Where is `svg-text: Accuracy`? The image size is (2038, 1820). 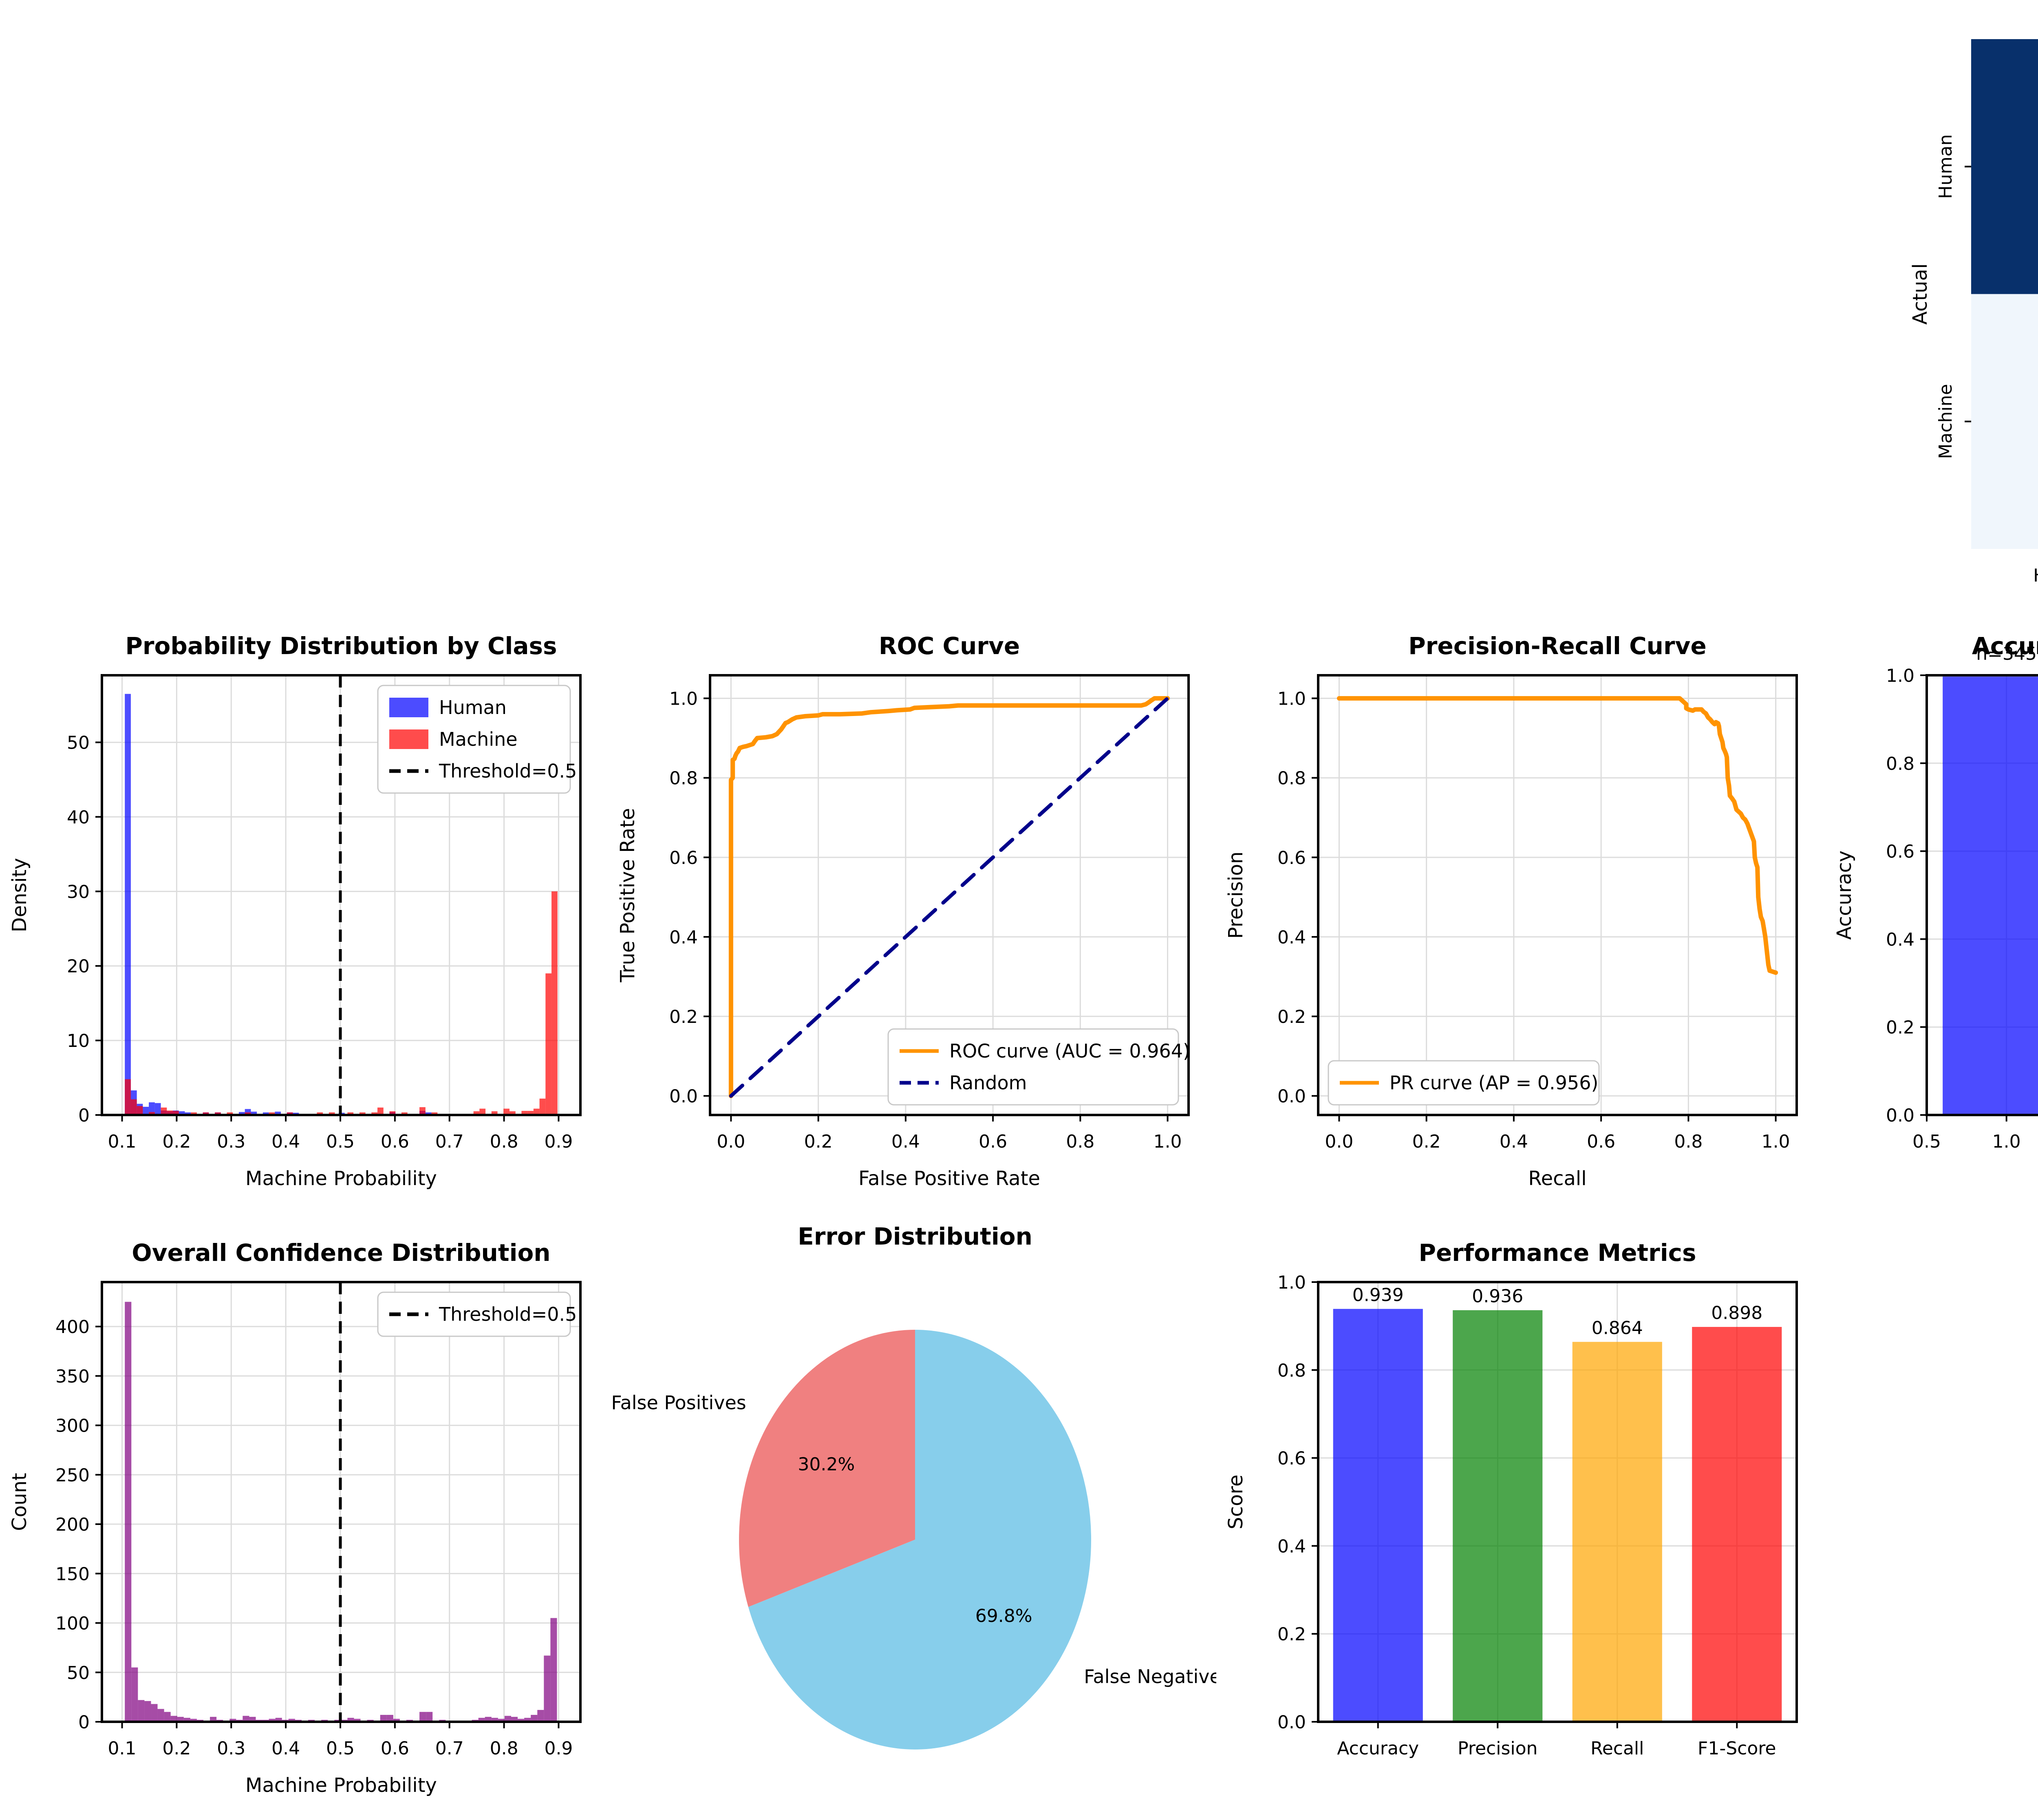 svg-text: Accuracy is located at coordinates (1378, 1749).